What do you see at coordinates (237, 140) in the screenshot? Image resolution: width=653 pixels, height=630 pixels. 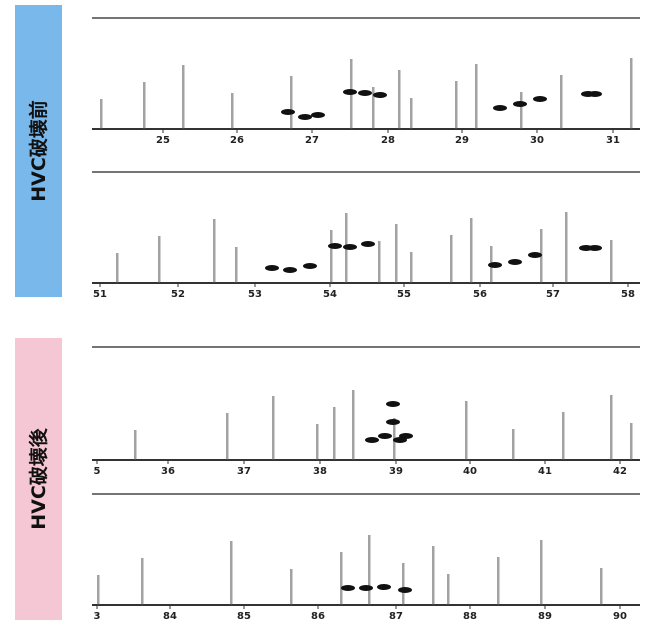 I see `tick-label: 26` at bounding box center [237, 140].